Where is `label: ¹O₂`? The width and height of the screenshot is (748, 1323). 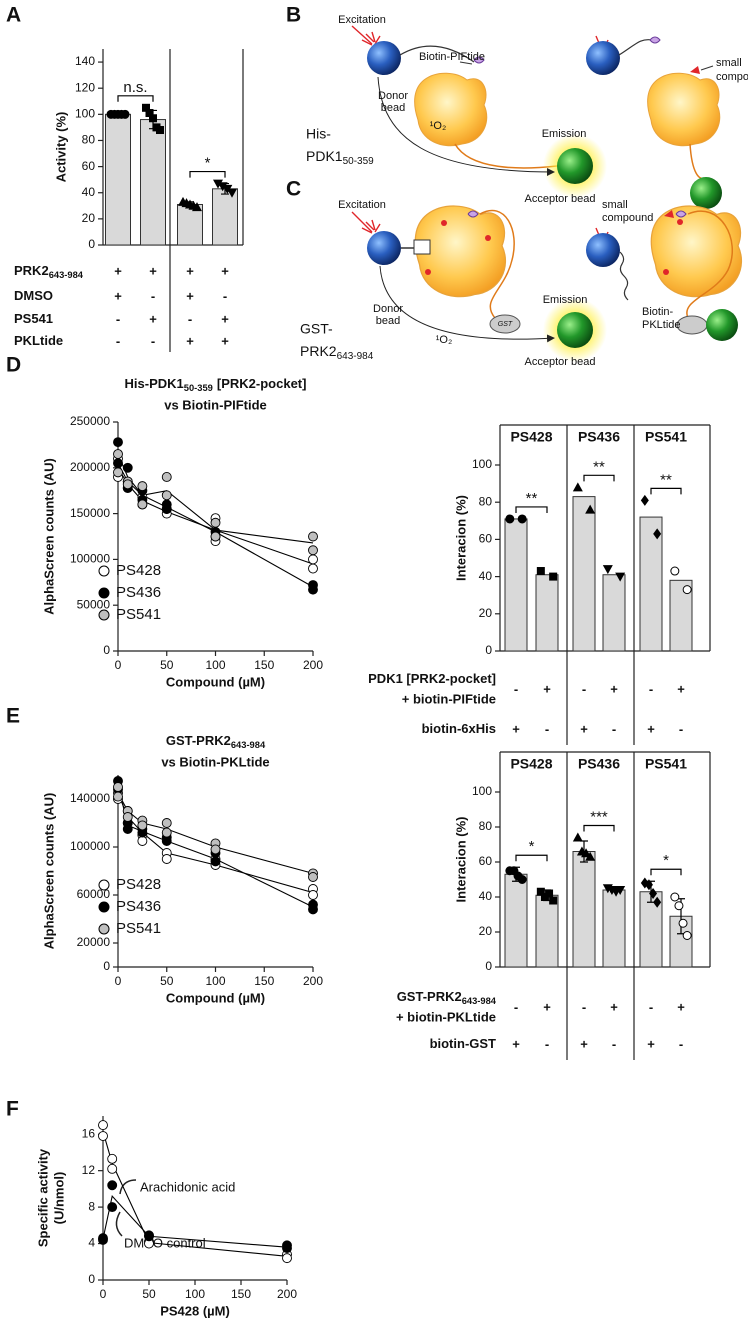
label: ¹O₂ is located at coordinates (438, 126).